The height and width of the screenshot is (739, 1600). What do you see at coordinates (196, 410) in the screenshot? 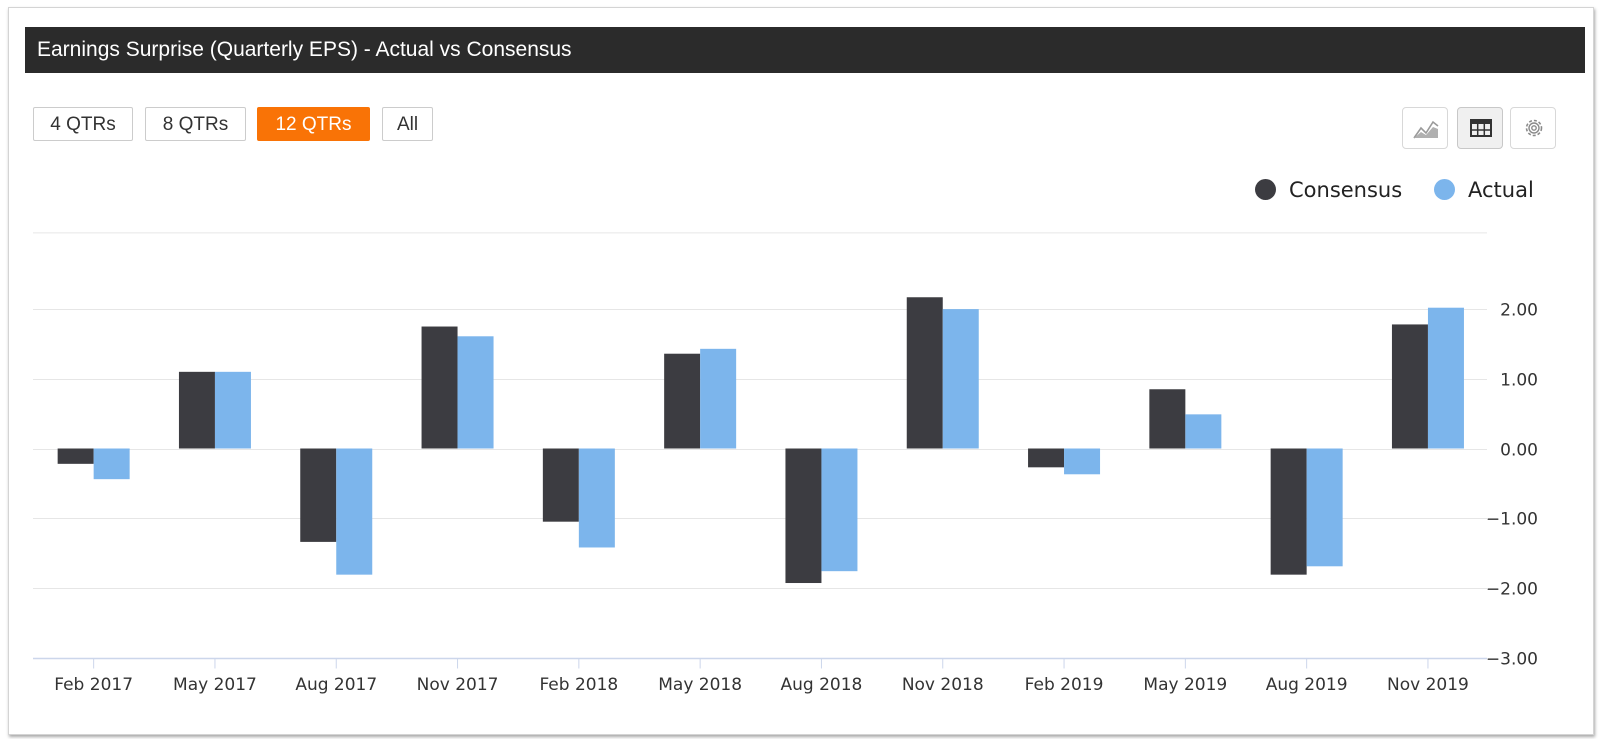
I see `bar-consensus-may-2017` at bounding box center [196, 410].